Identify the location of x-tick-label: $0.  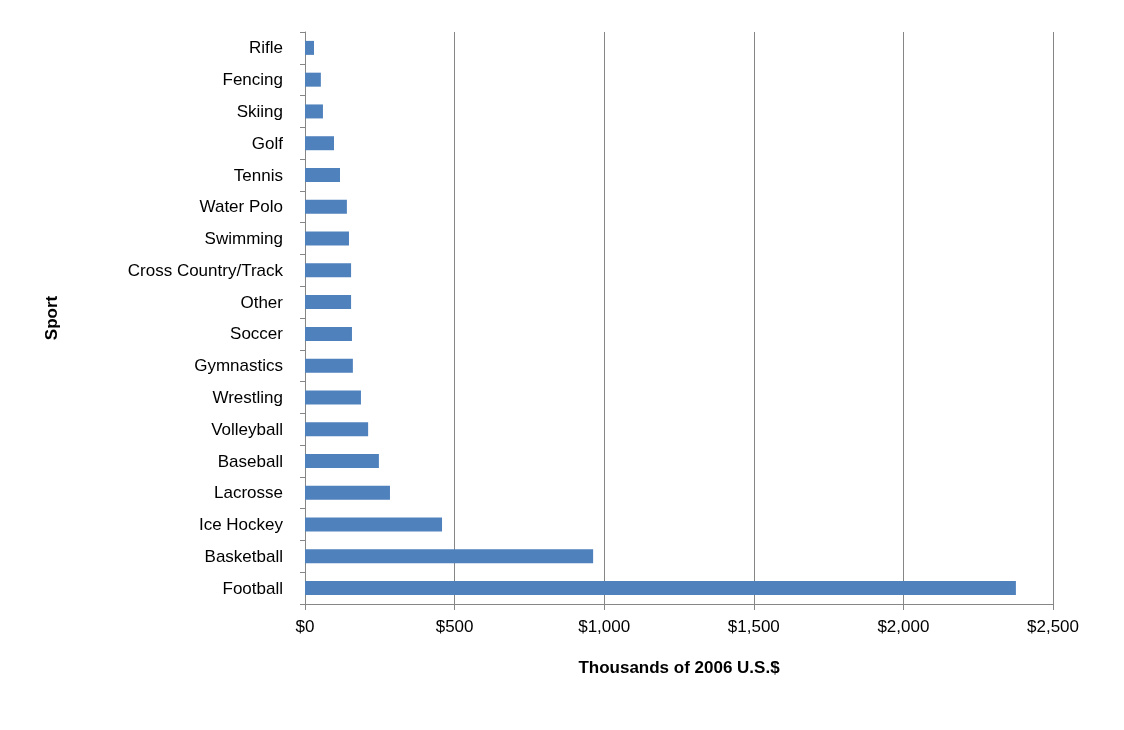
(305, 626).